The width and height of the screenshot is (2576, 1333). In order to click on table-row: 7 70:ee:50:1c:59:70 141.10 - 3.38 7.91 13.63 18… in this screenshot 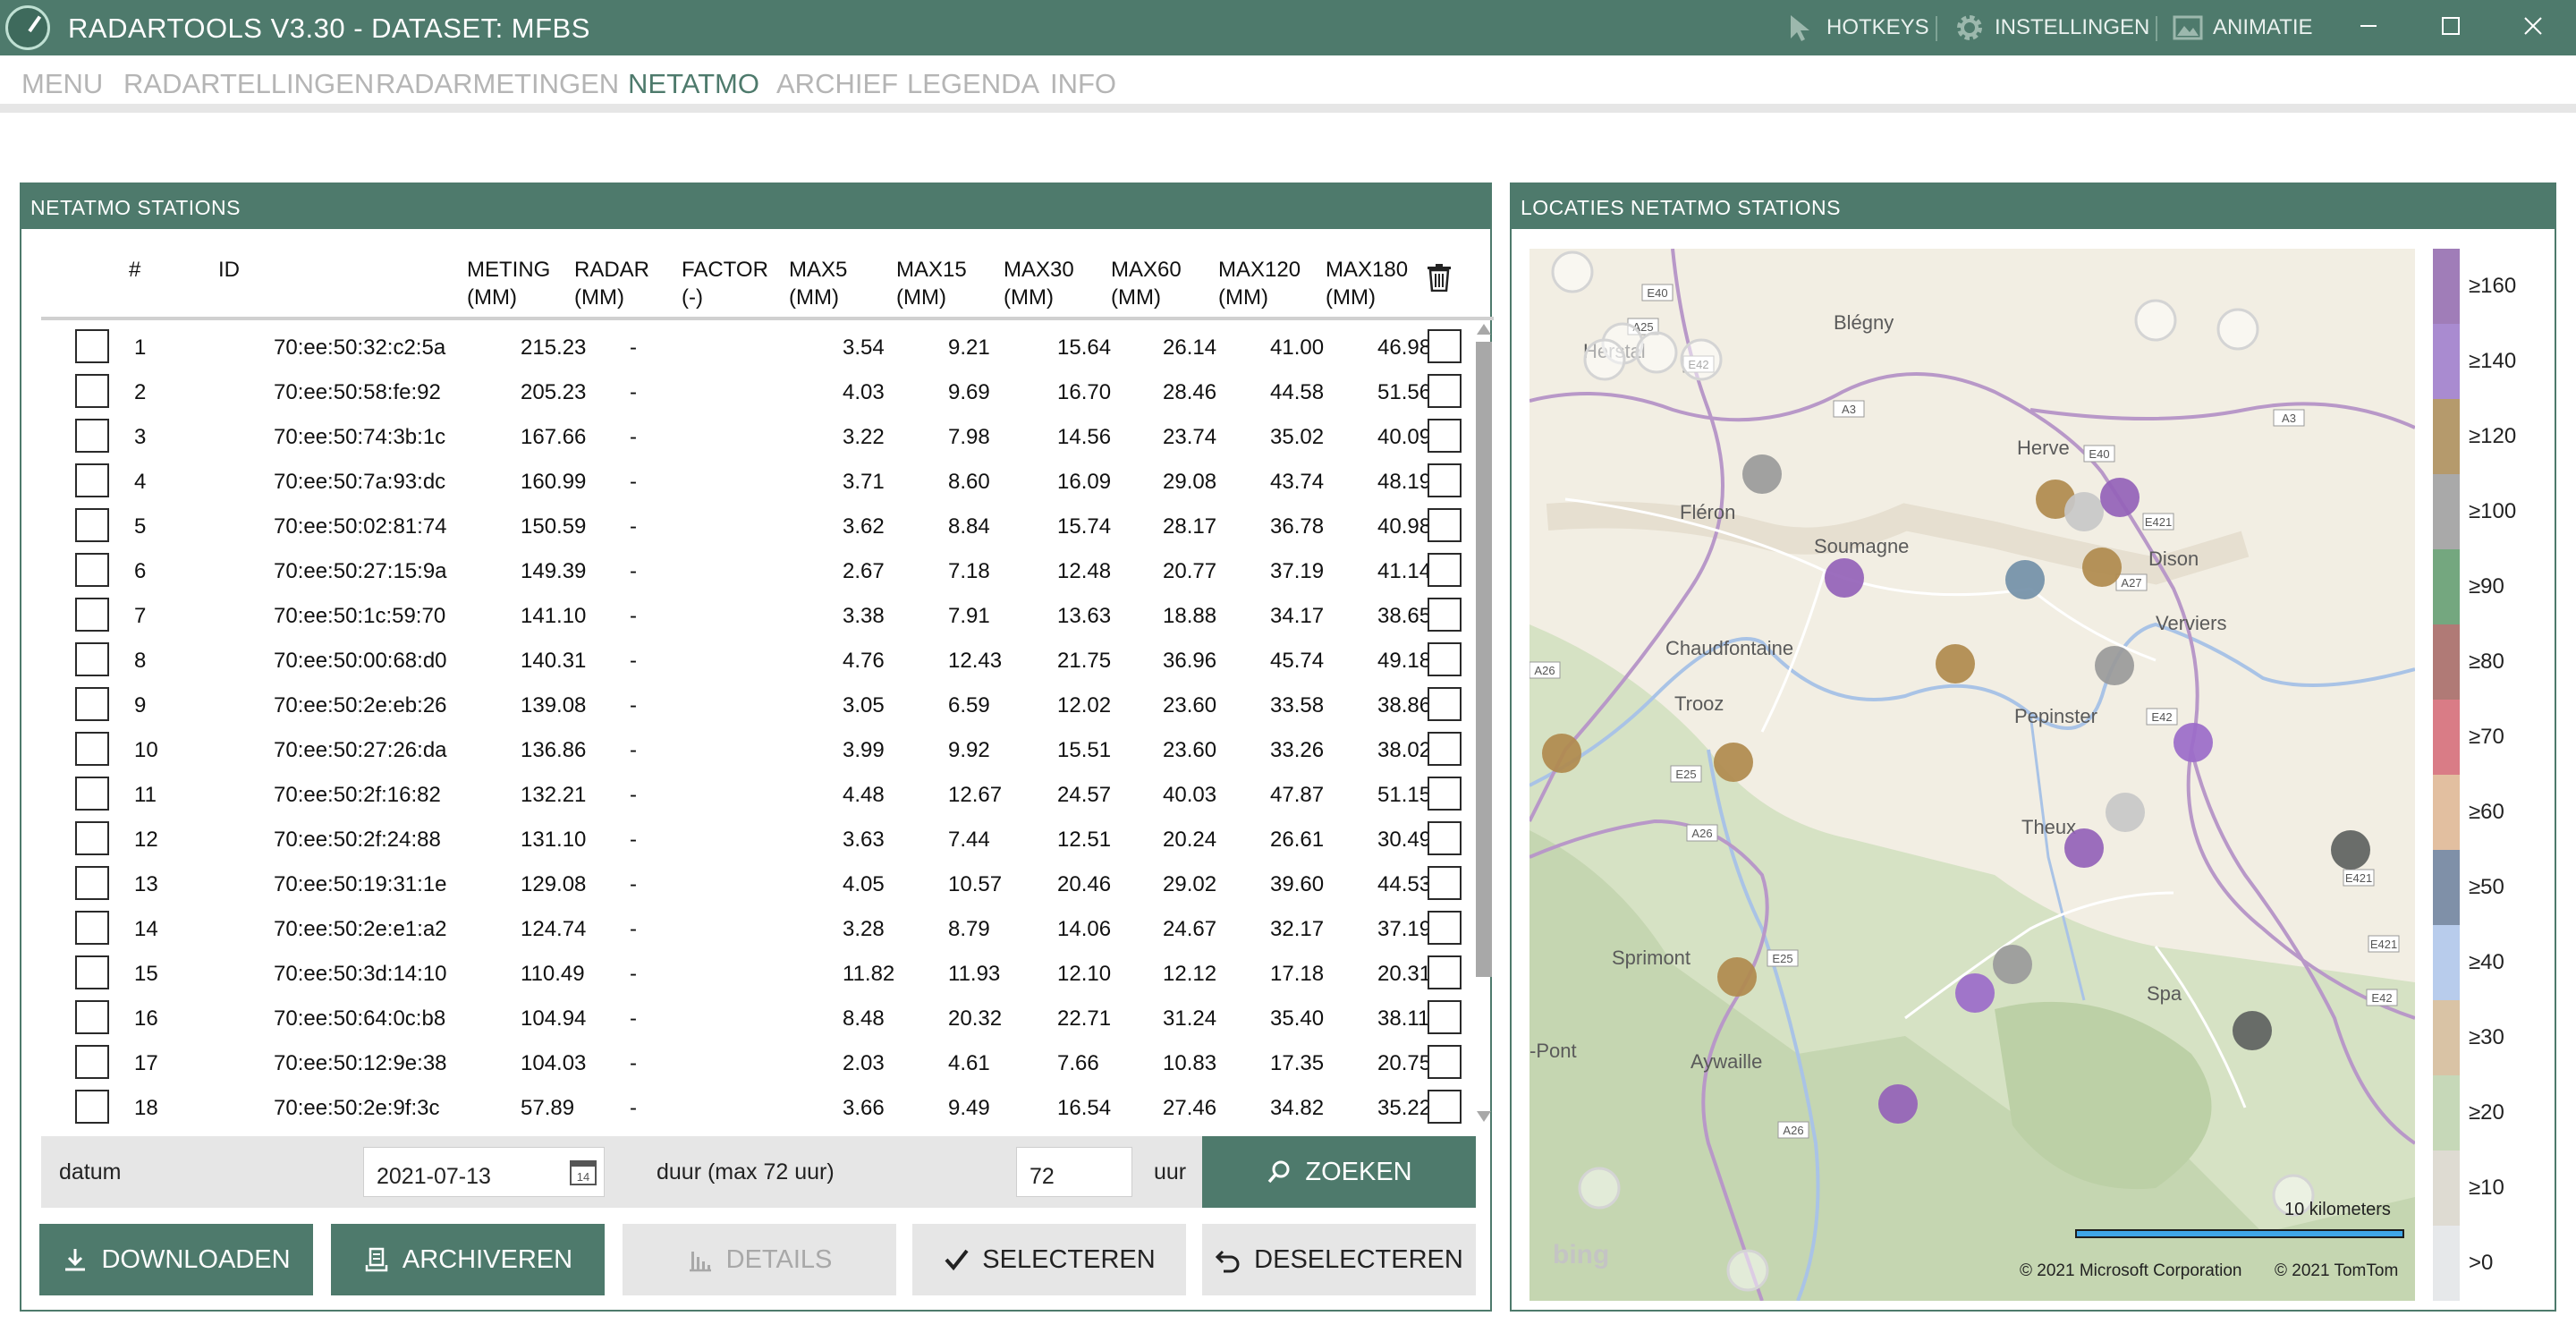, I will do `click(756, 612)`.